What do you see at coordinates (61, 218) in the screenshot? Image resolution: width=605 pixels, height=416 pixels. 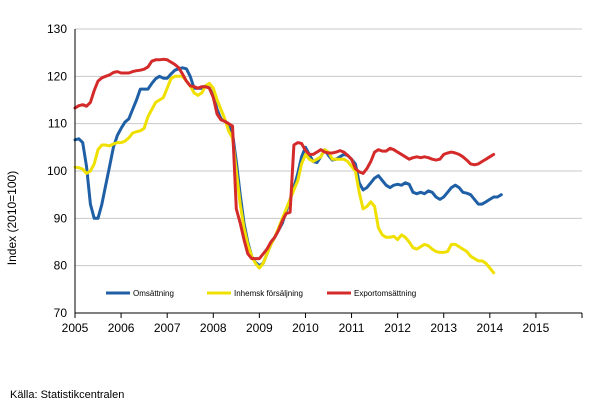 I see `y-tick-label-90: 90` at bounding box center [61, 218].